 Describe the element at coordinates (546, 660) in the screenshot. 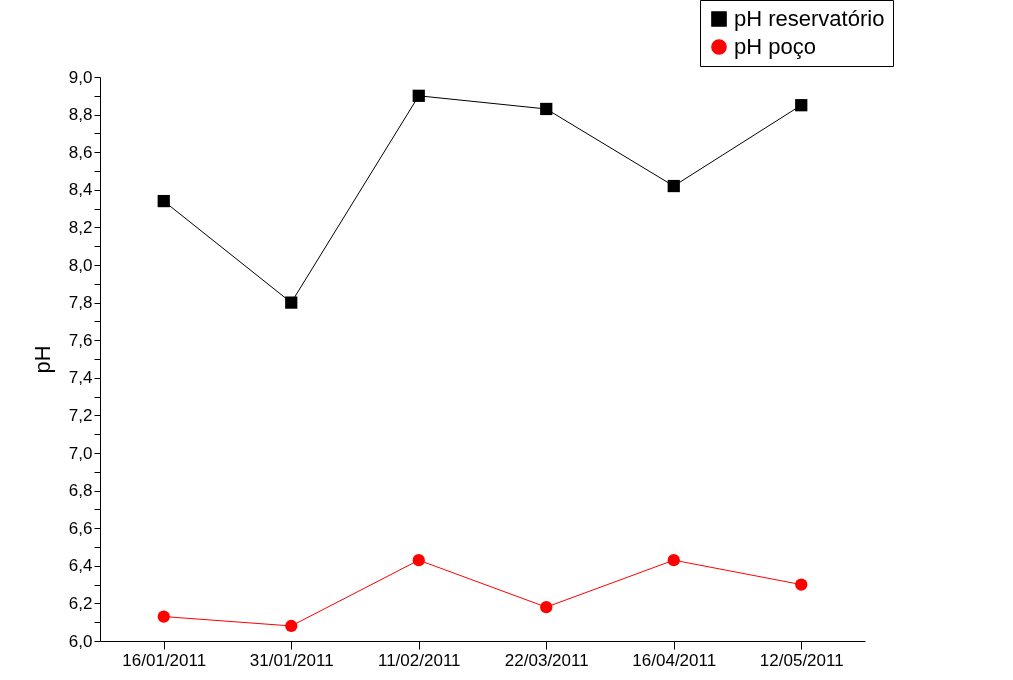

I see `x-tick-label: 22/03/2011` at that location.